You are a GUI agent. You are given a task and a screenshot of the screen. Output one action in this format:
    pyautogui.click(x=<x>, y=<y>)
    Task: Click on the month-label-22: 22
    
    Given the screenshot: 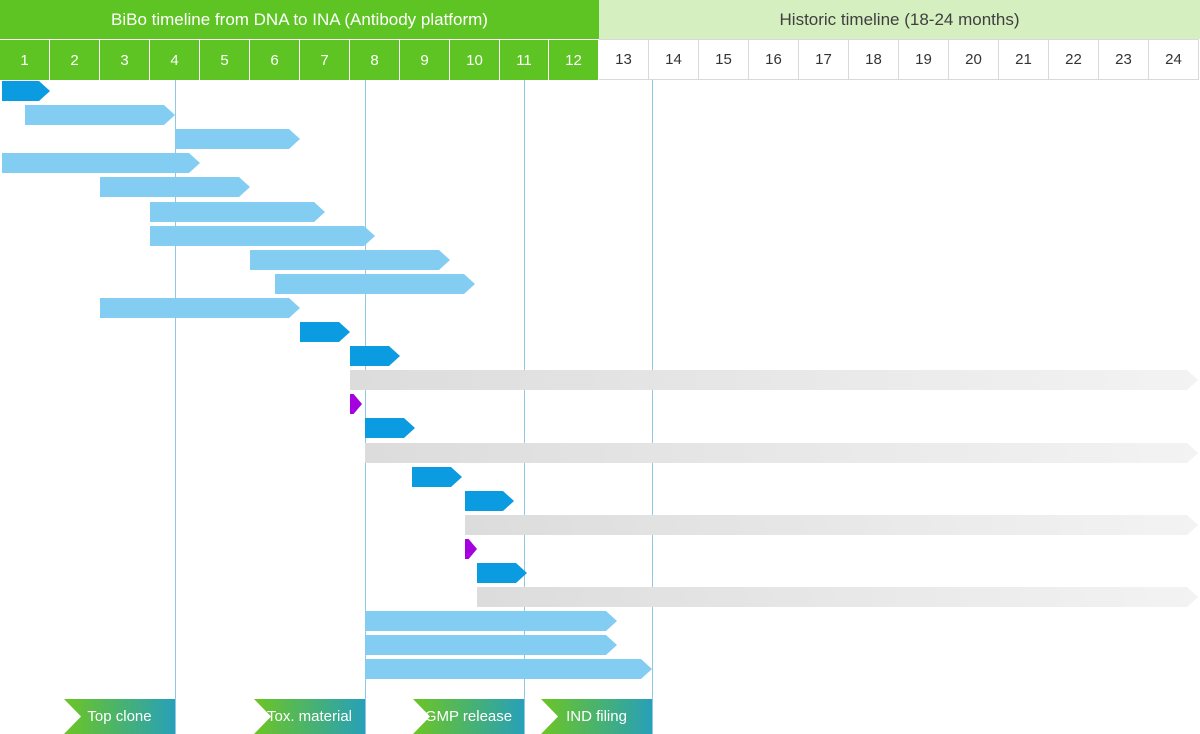 What is the action you would take?
    pyautogui.click(x=1074, y=59)
    